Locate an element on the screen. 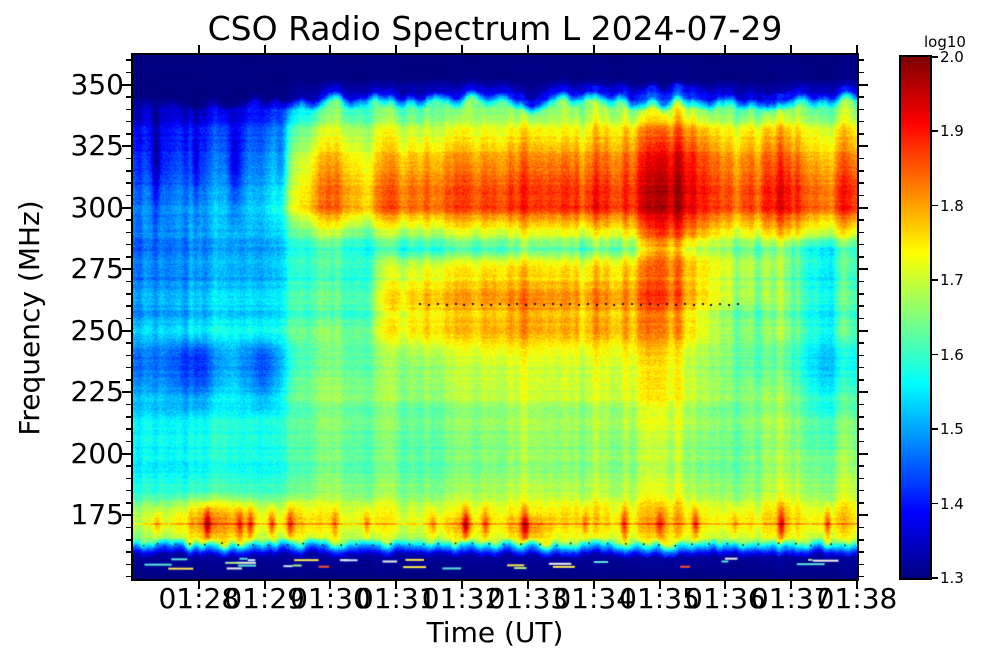 The image size is (999, 655). colorbar-tick-label: 1.8 is located at coordinates (952, 205).